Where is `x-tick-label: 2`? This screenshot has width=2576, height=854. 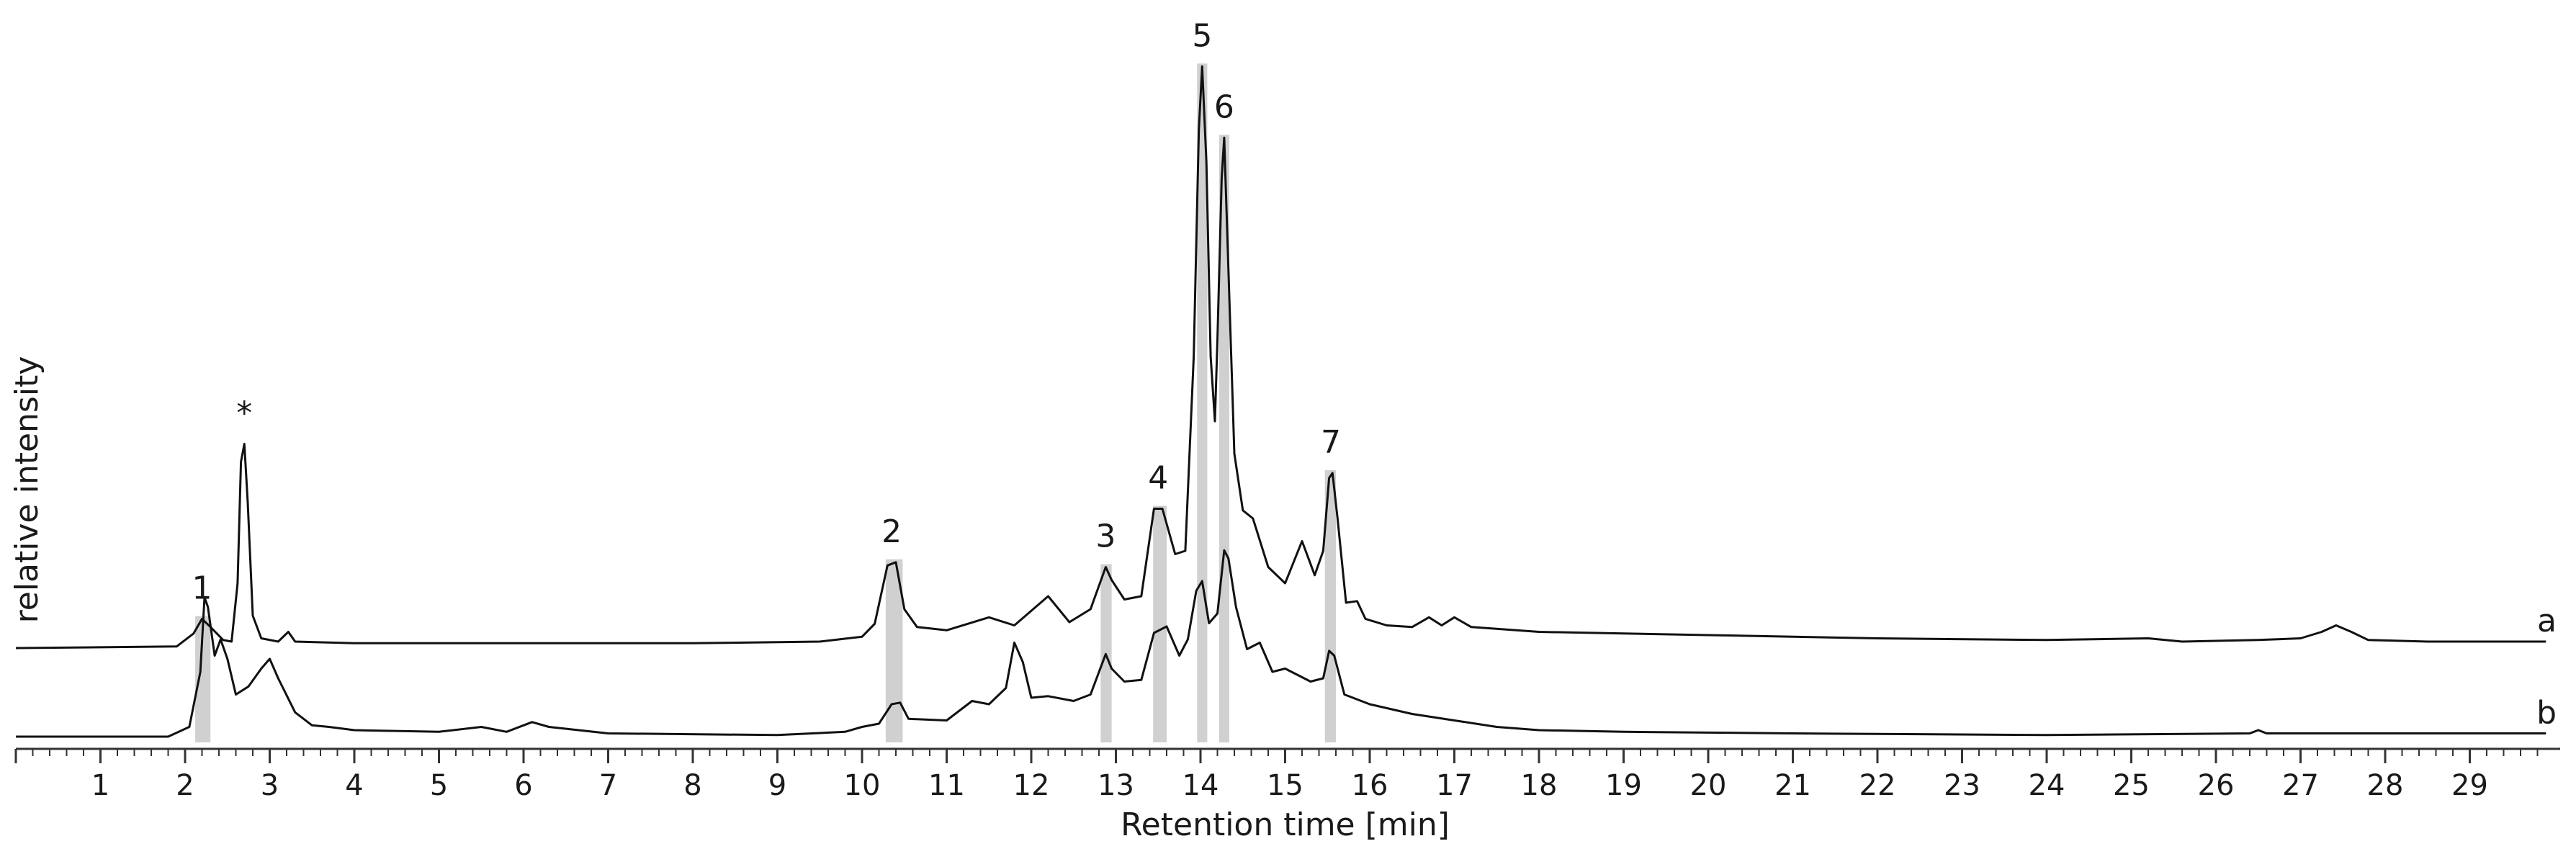
x-tick-label: 2 is located at coordinates (185, 786).